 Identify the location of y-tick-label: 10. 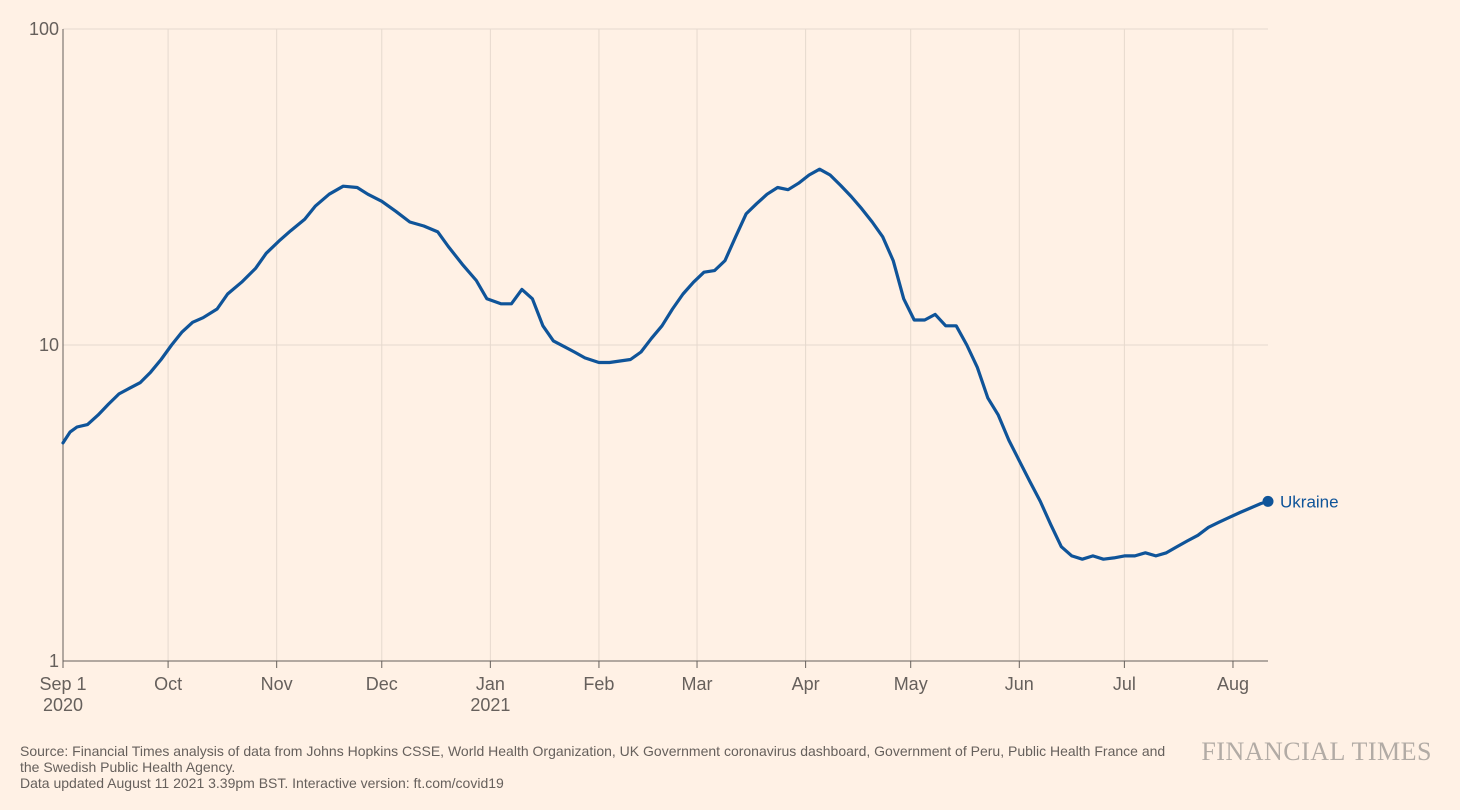
(49, 345).